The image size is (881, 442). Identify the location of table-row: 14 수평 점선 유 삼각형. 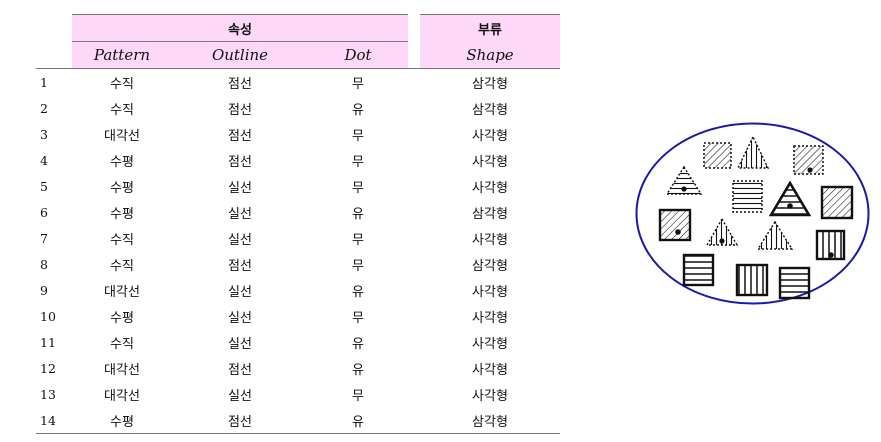
(298, 420).